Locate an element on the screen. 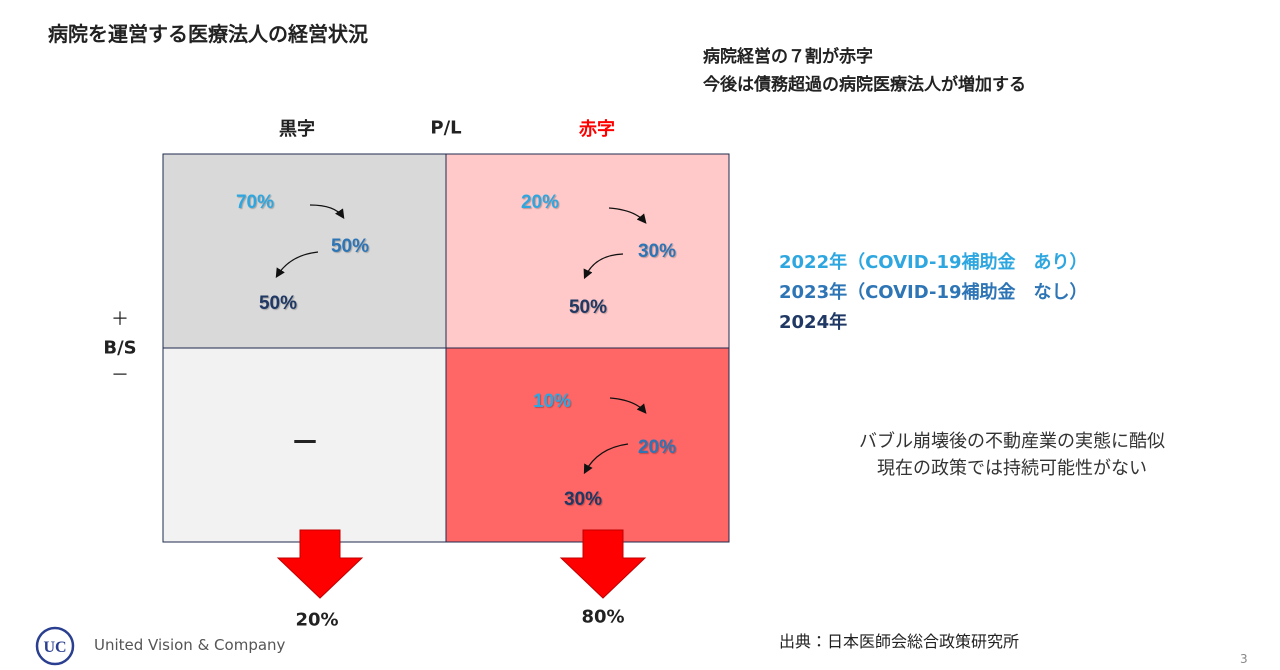 The width and height of the screenshot is (1280, 670). title: 病院を運営する医療法人の経営状況 is located at coordinates (208, 34).